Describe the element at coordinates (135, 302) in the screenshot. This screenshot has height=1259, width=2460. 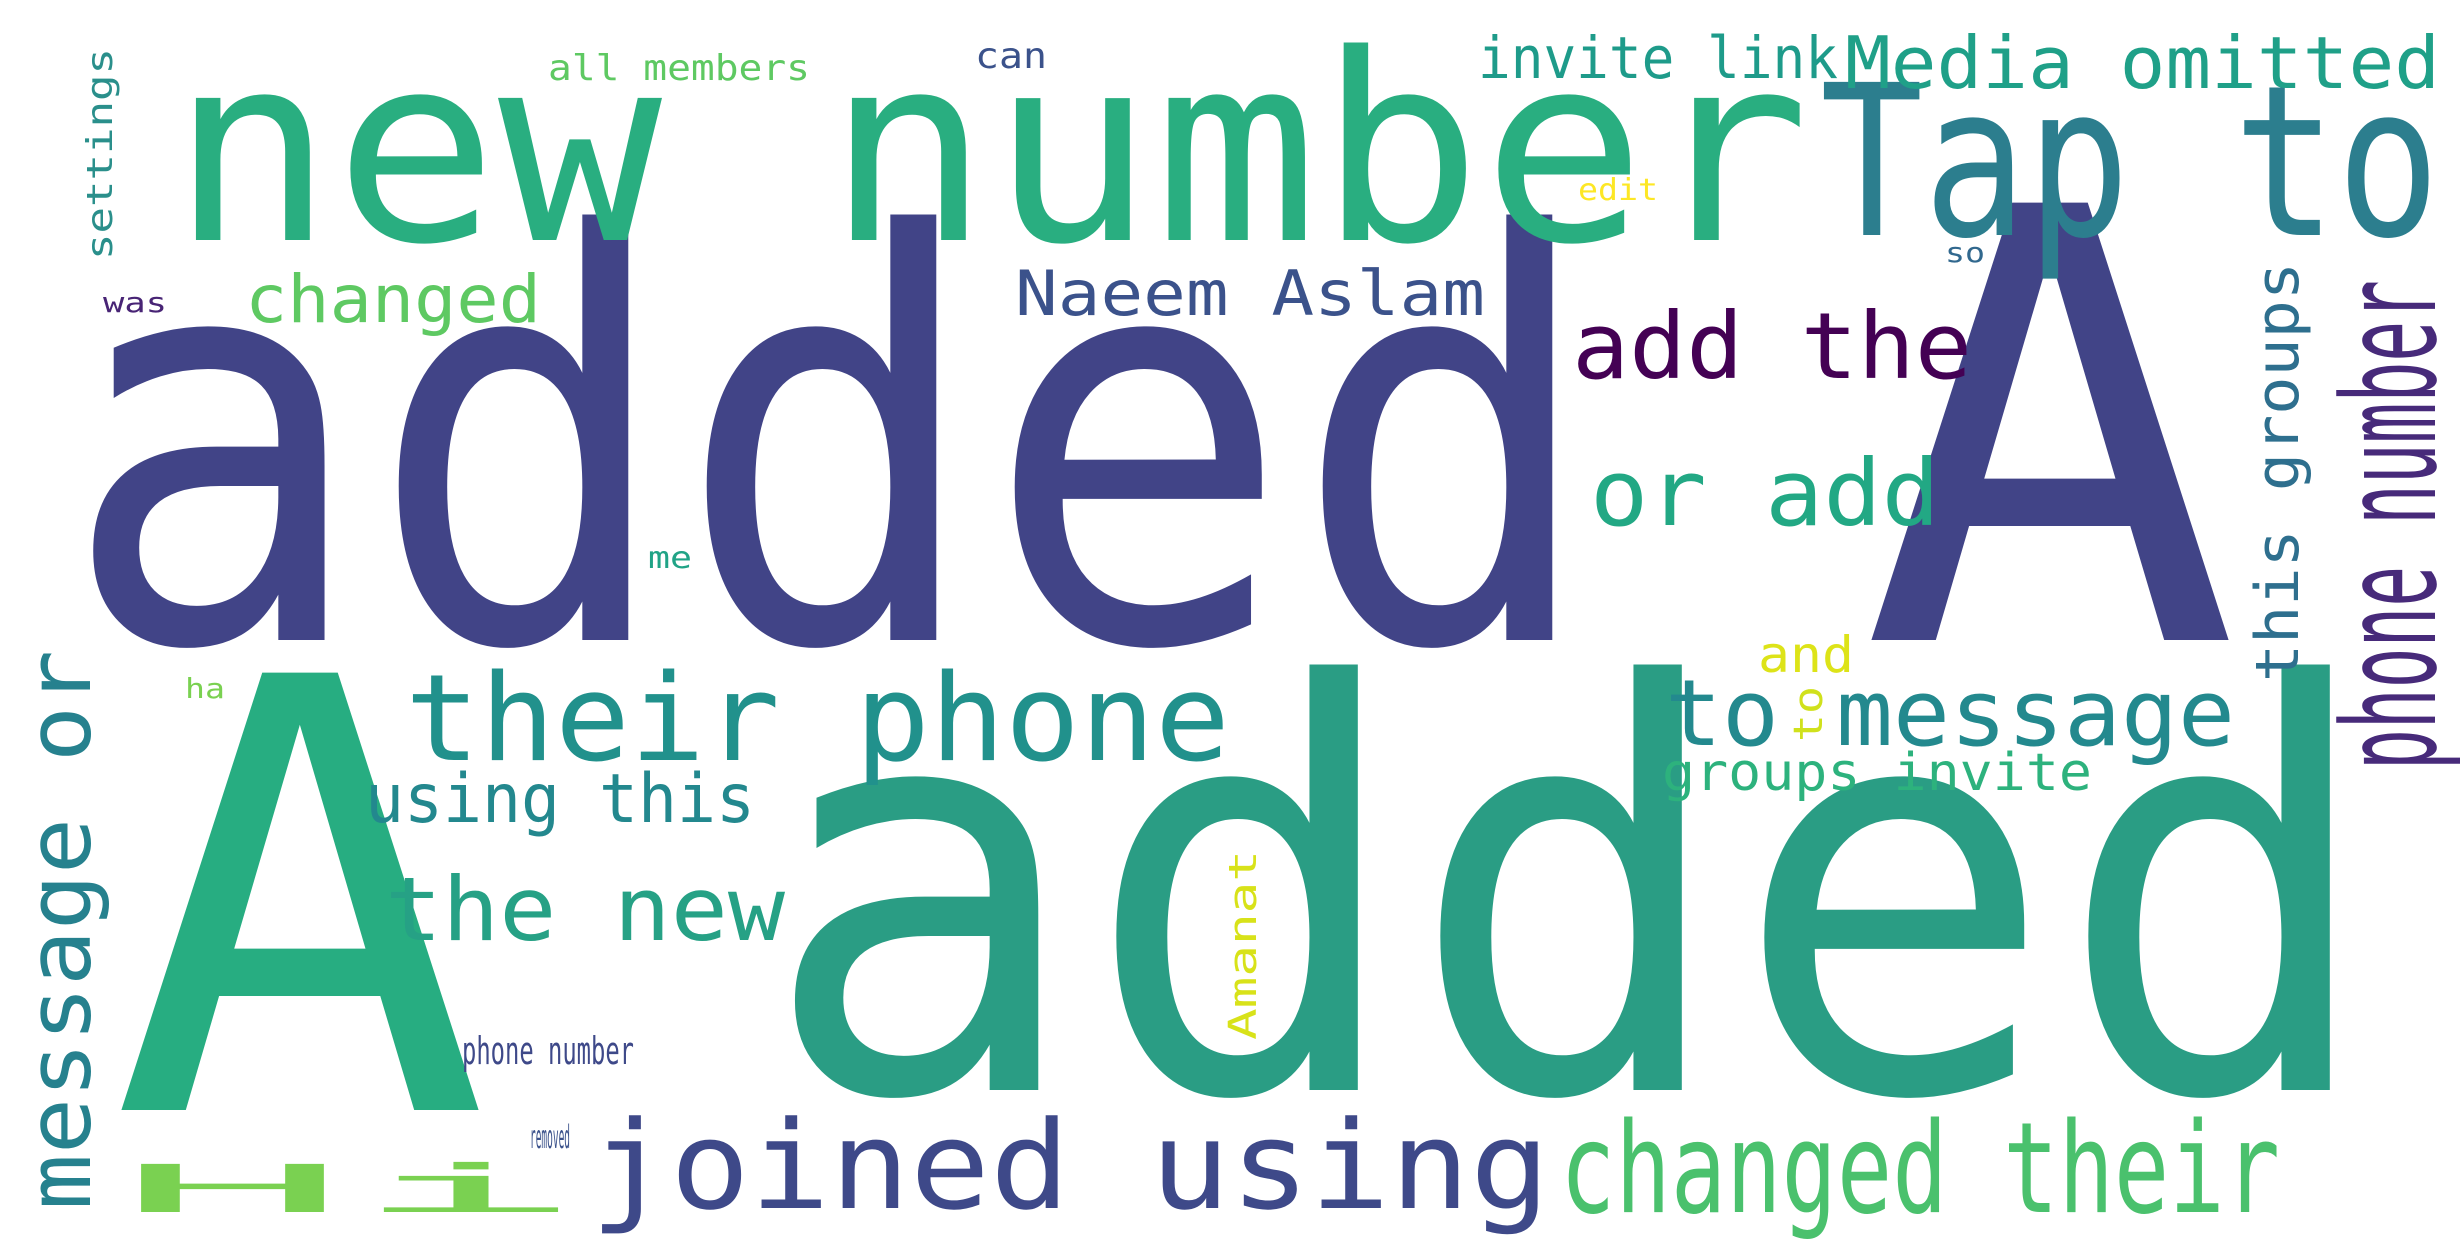
I see `word-was: was` at that location.